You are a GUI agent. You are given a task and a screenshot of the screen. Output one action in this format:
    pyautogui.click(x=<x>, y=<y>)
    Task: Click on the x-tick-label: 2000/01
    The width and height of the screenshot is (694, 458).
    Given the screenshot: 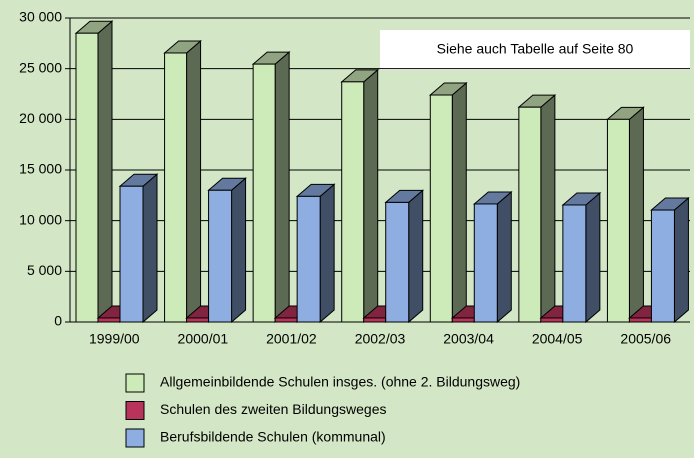 What is the action you would take?
    pyautogui.click(x=203, y=339)
    